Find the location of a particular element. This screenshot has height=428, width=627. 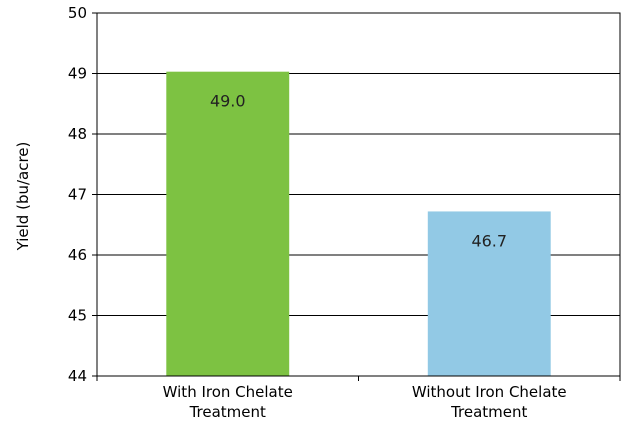

y-tick-label: 44 is located at coordinates (77, 376).